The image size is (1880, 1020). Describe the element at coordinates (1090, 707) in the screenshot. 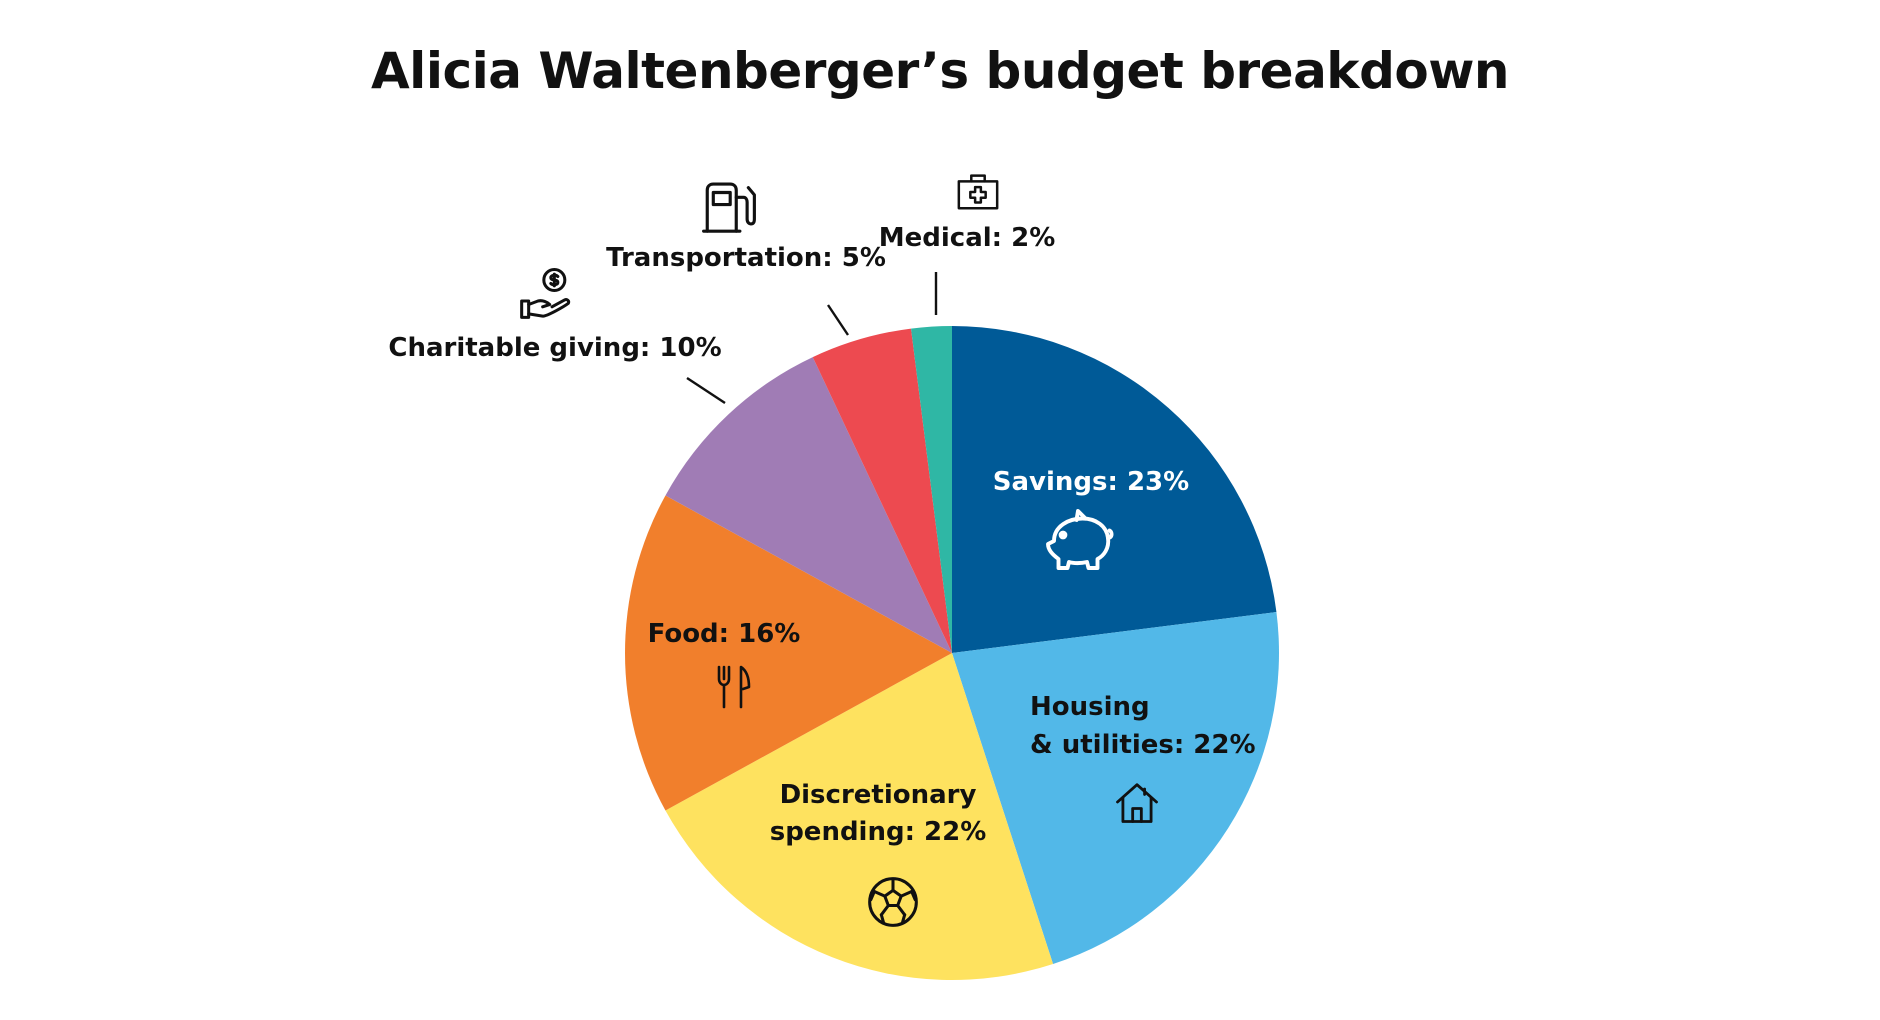

I see `slice-label-housing-and-utilities-line-1: Housing` at that location.